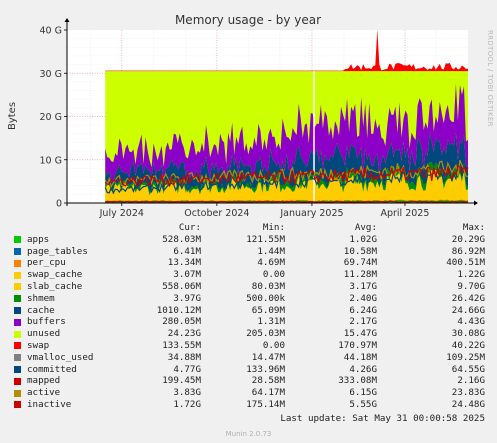 The width and height of the screenshot is (497, 443). I want to click on legend-header: Cur: Min: Avg: Max:, so click(248, 228).